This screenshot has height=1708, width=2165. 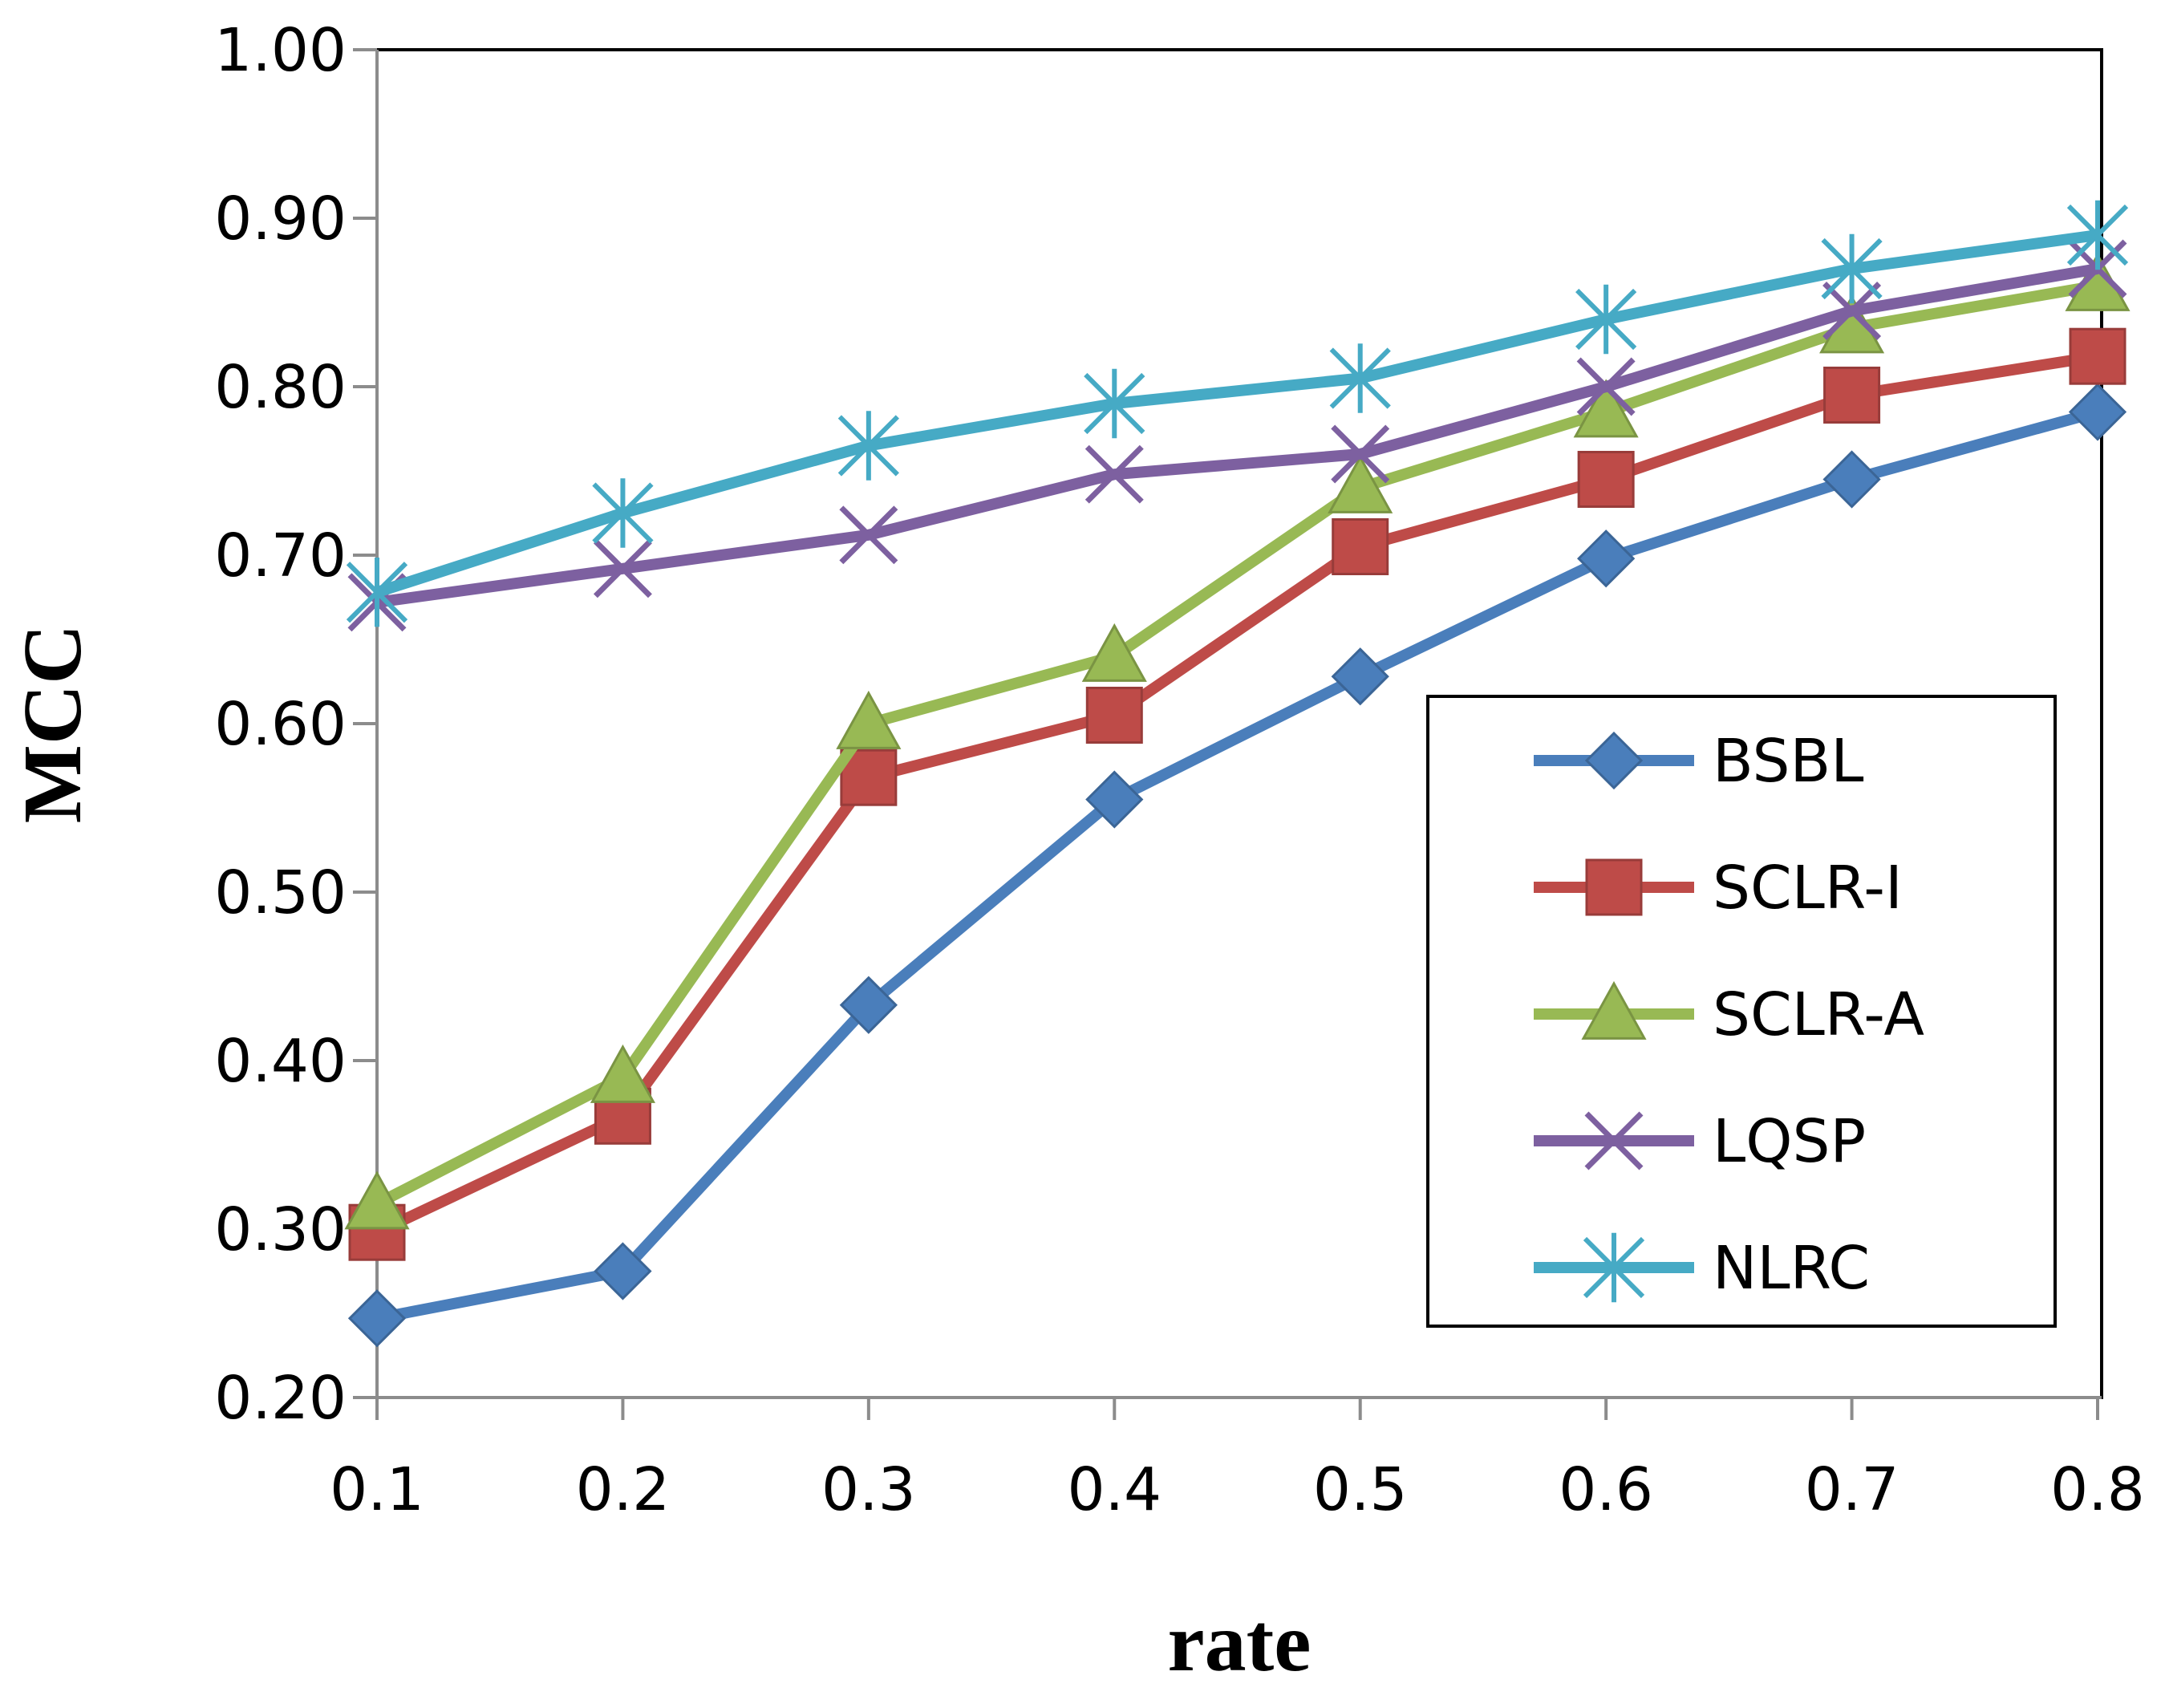 What do you see at coordinates (377, 1490) in the screenshot?
I see `x-tick-label: 0.1` at bounding box center [377, 1490].